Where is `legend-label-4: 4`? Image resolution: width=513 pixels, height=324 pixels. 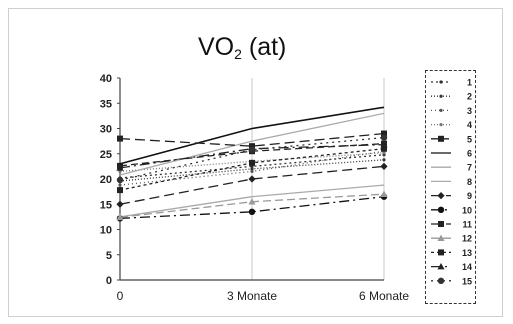
legend-label-4: 4 is located at coordinates (469, 125).